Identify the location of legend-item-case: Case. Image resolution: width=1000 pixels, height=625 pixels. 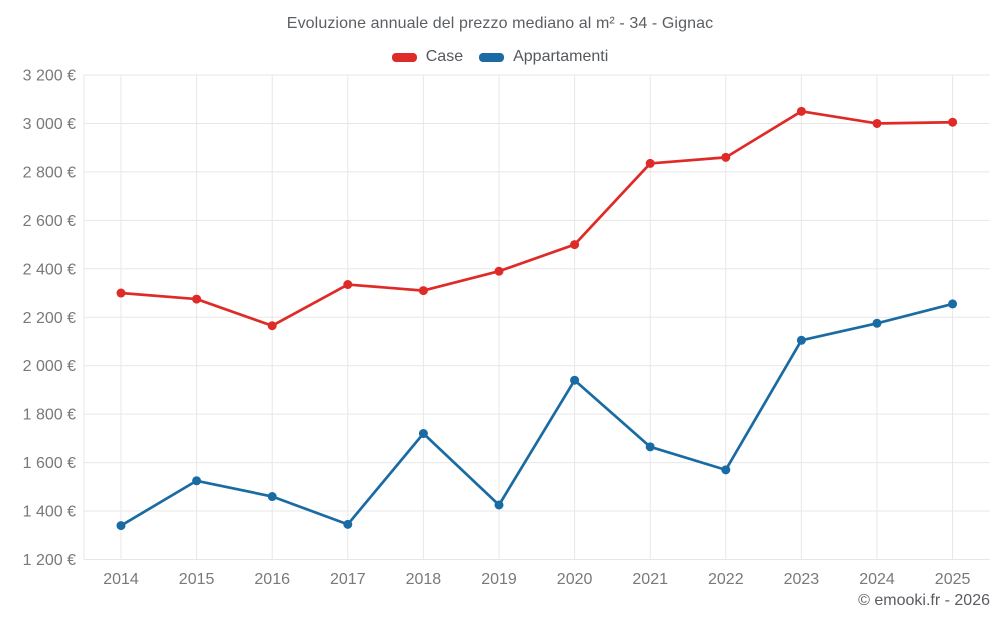
(427, 57).